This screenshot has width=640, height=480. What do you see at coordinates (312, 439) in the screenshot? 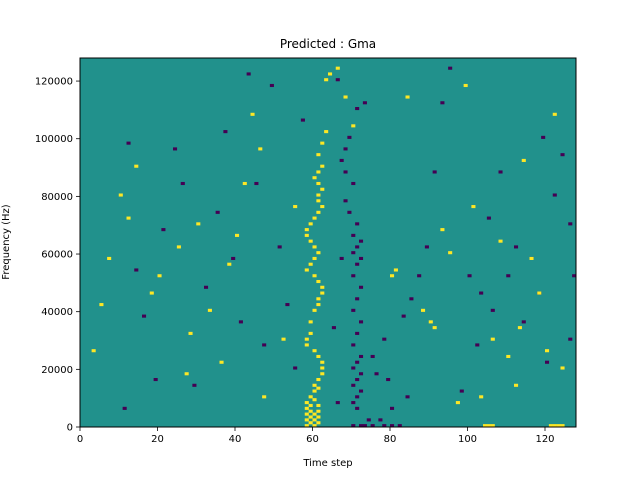
I see `x-tick-label: 60` at bounding box center [312, 439].